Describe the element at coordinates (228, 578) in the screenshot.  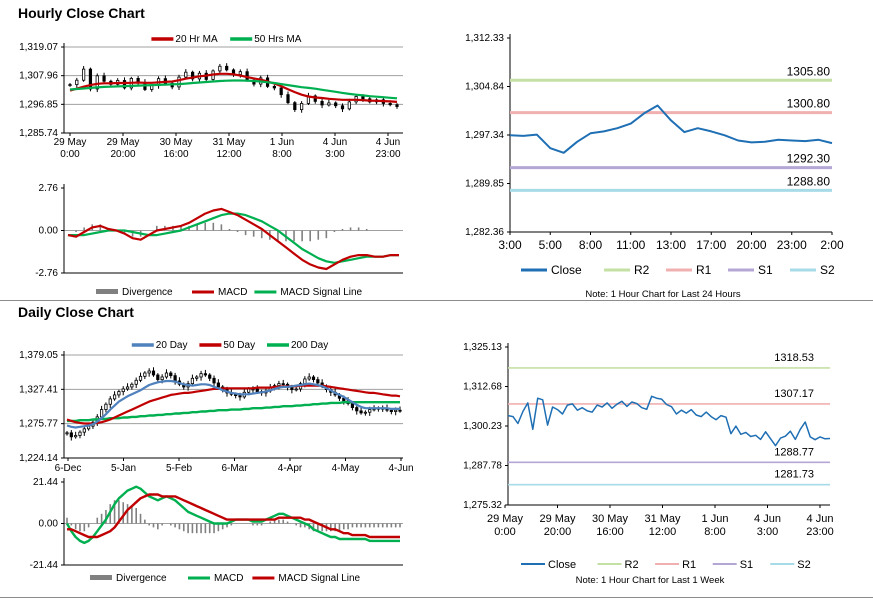
I see `daily-macd-legend-label: MACD` at that location.